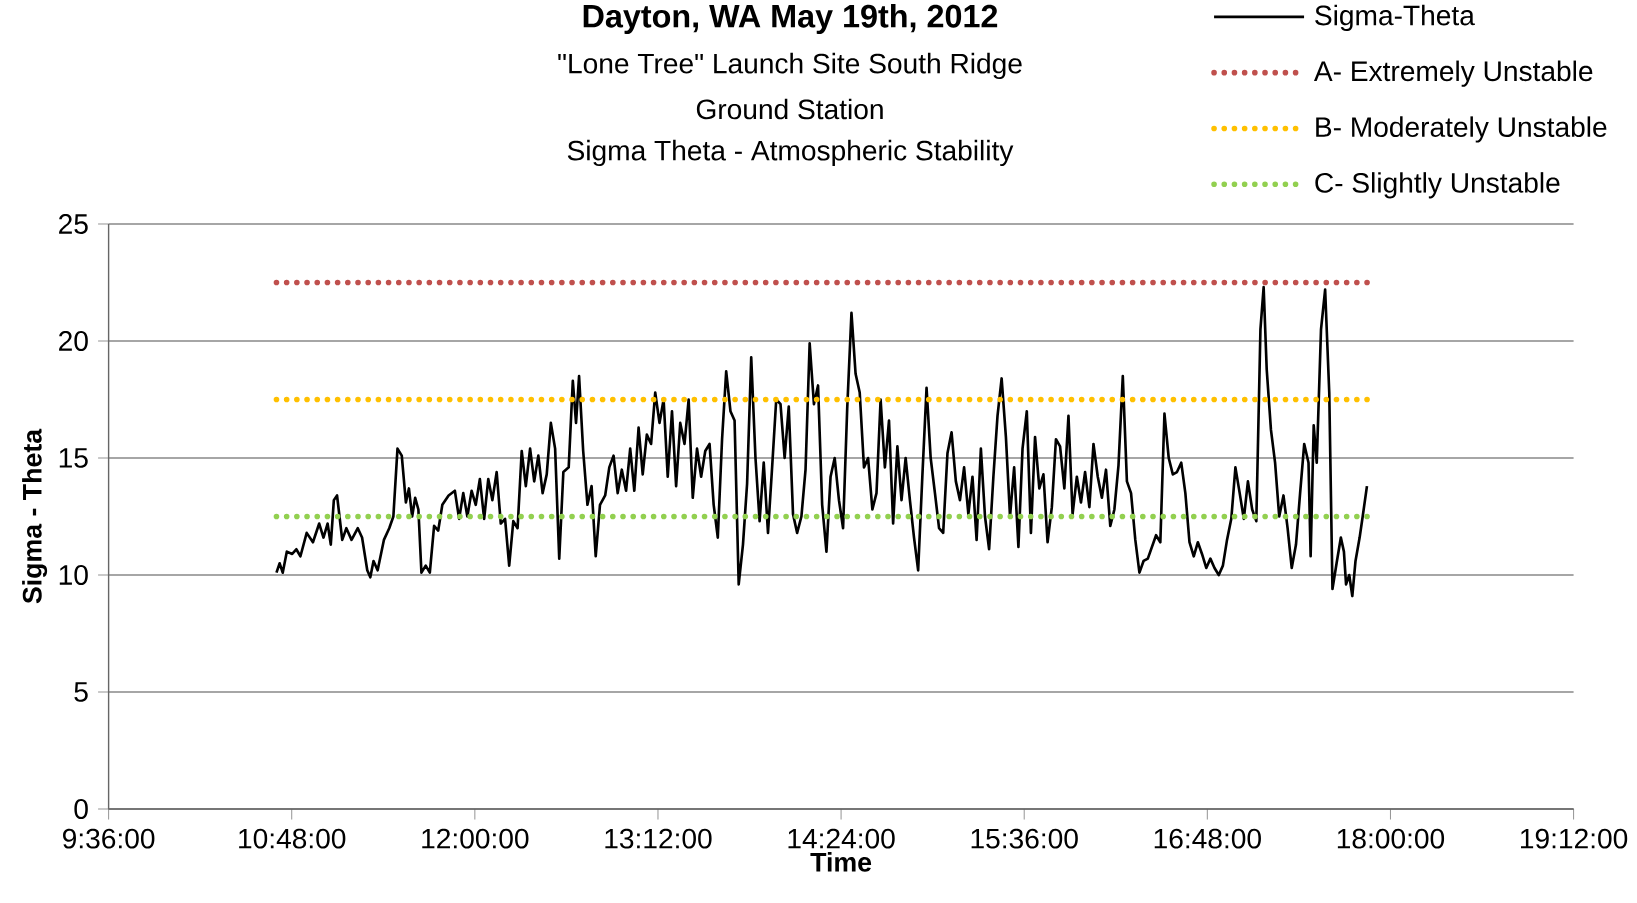 Image resolution: width=1637 pixels, height=903 pixels. Describe the element at coordinates (658, 838) in the screenshot. I see `x-tick-label: 13:12:00` at that location.